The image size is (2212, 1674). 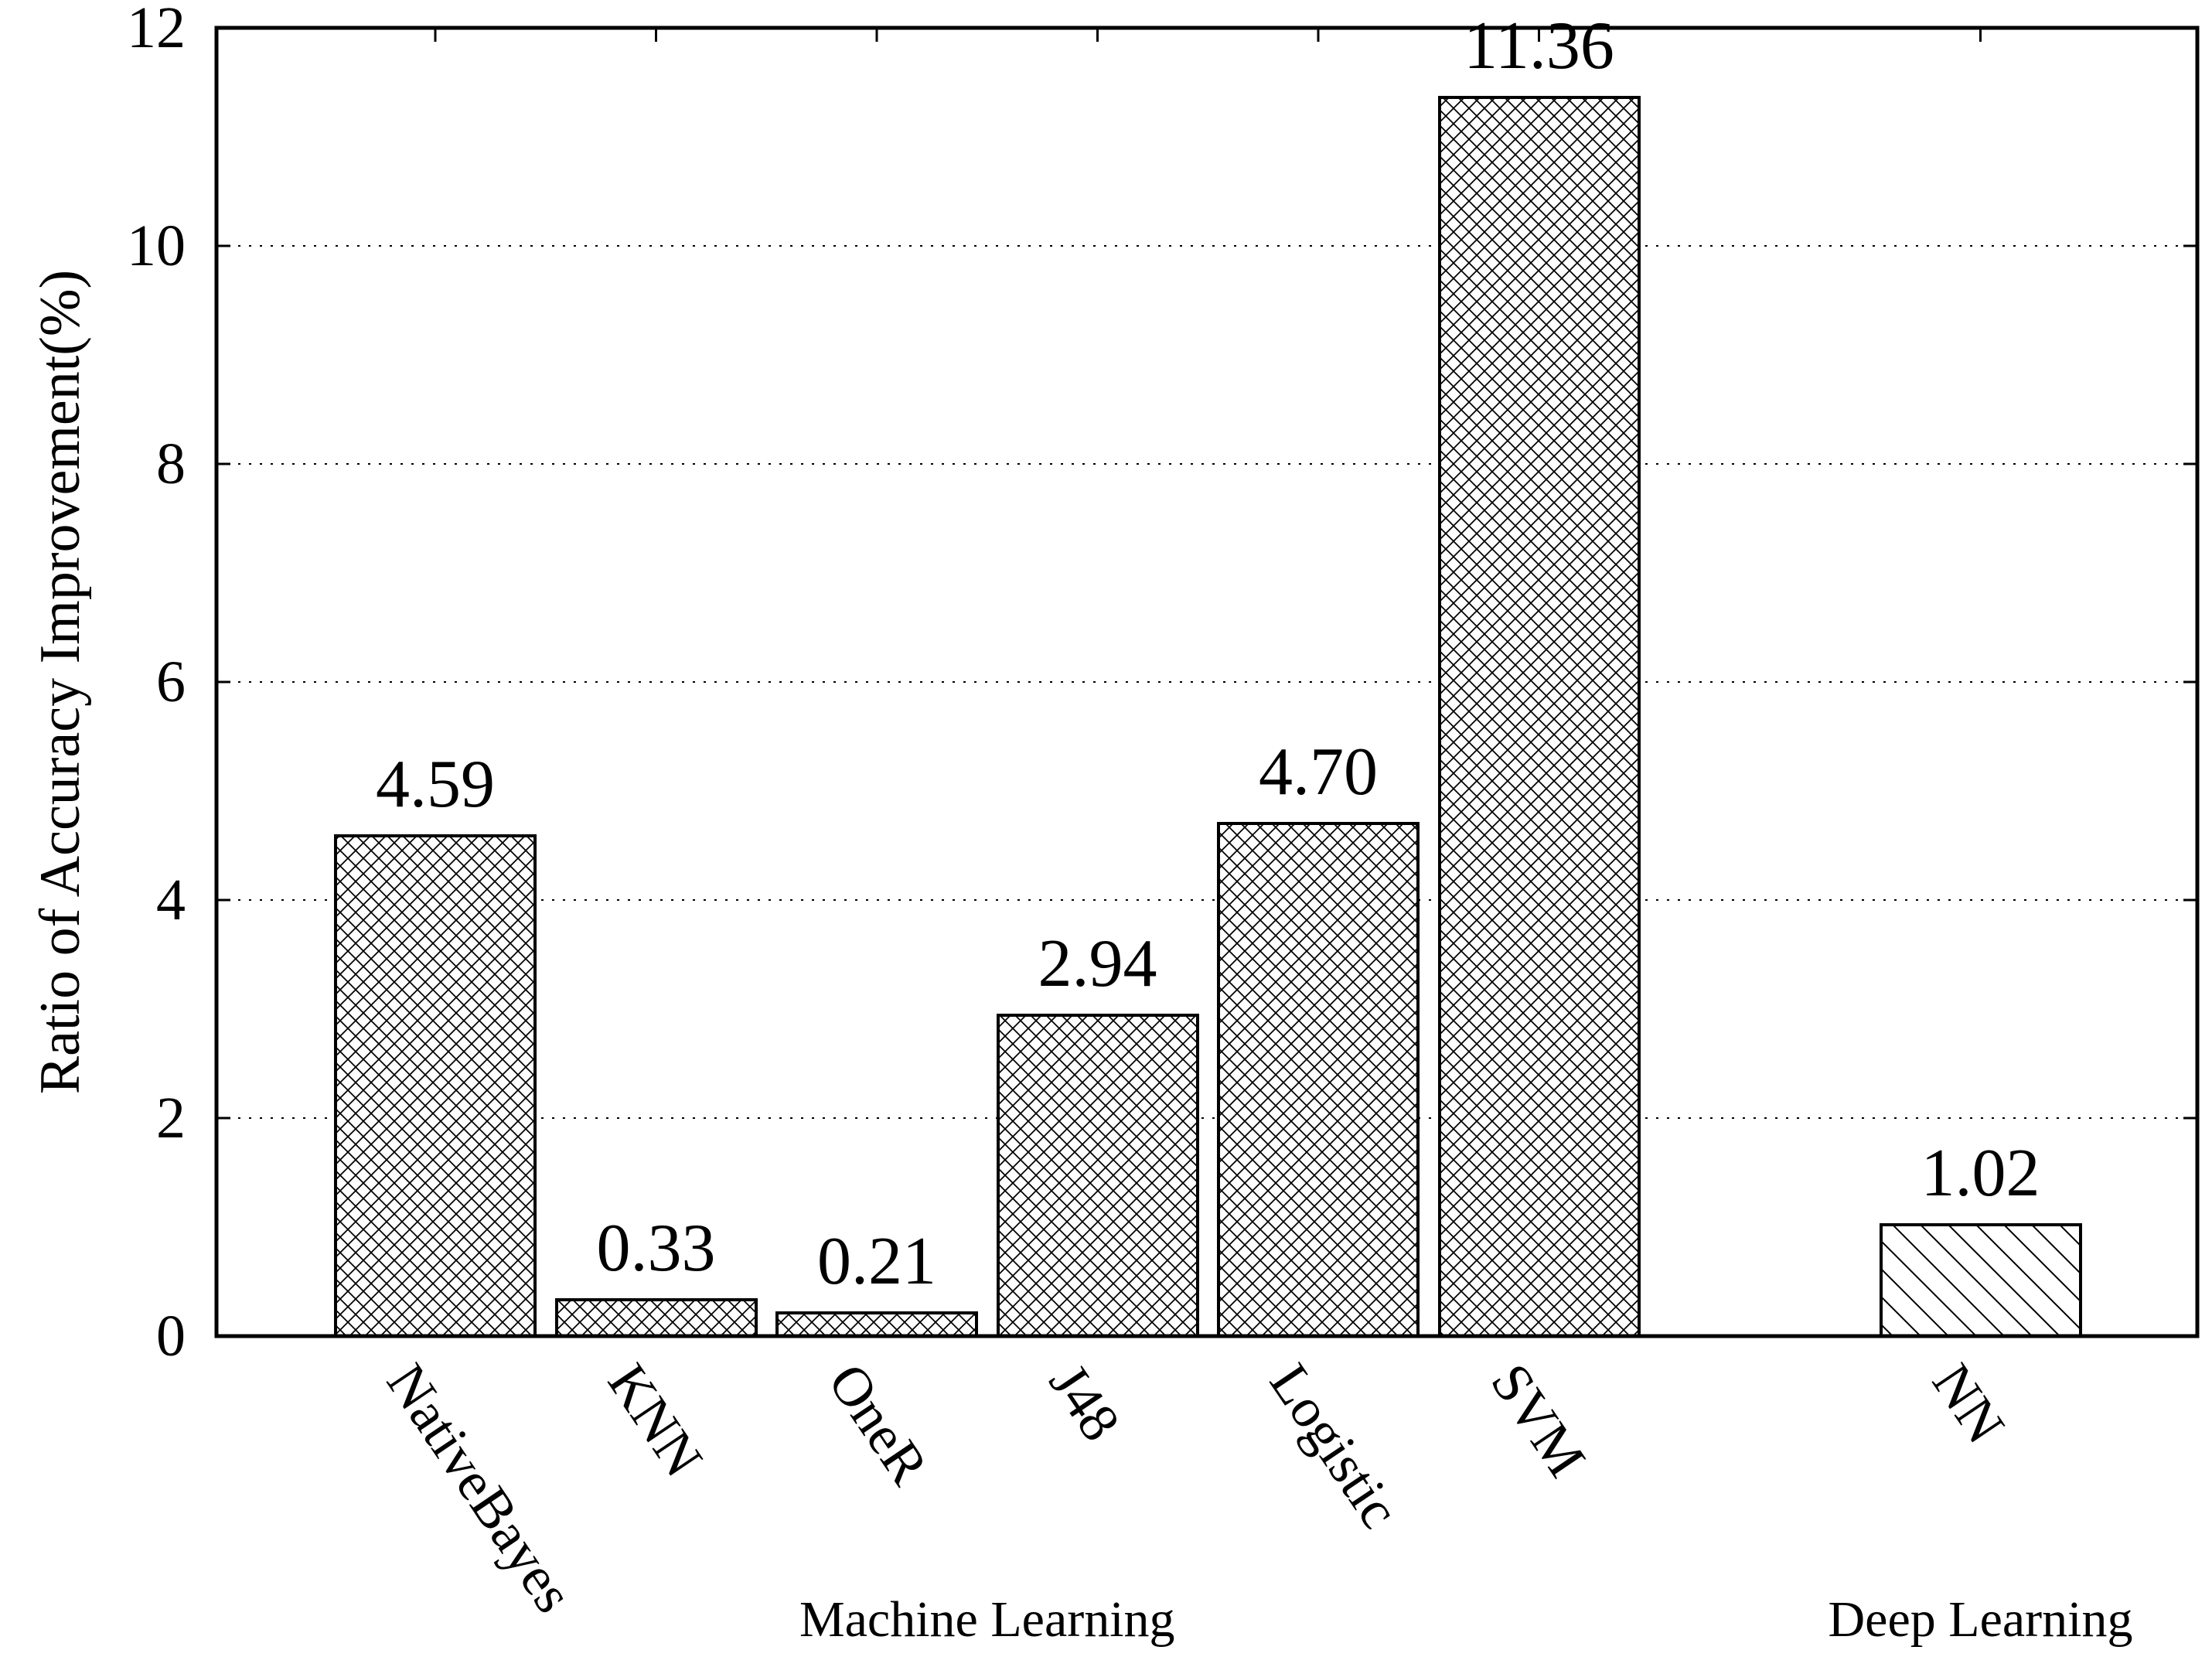 What do you see at coordinates (1981, 1280) in the screenshot?
I see `bar-NN` at bounding box center [1981, 1280].